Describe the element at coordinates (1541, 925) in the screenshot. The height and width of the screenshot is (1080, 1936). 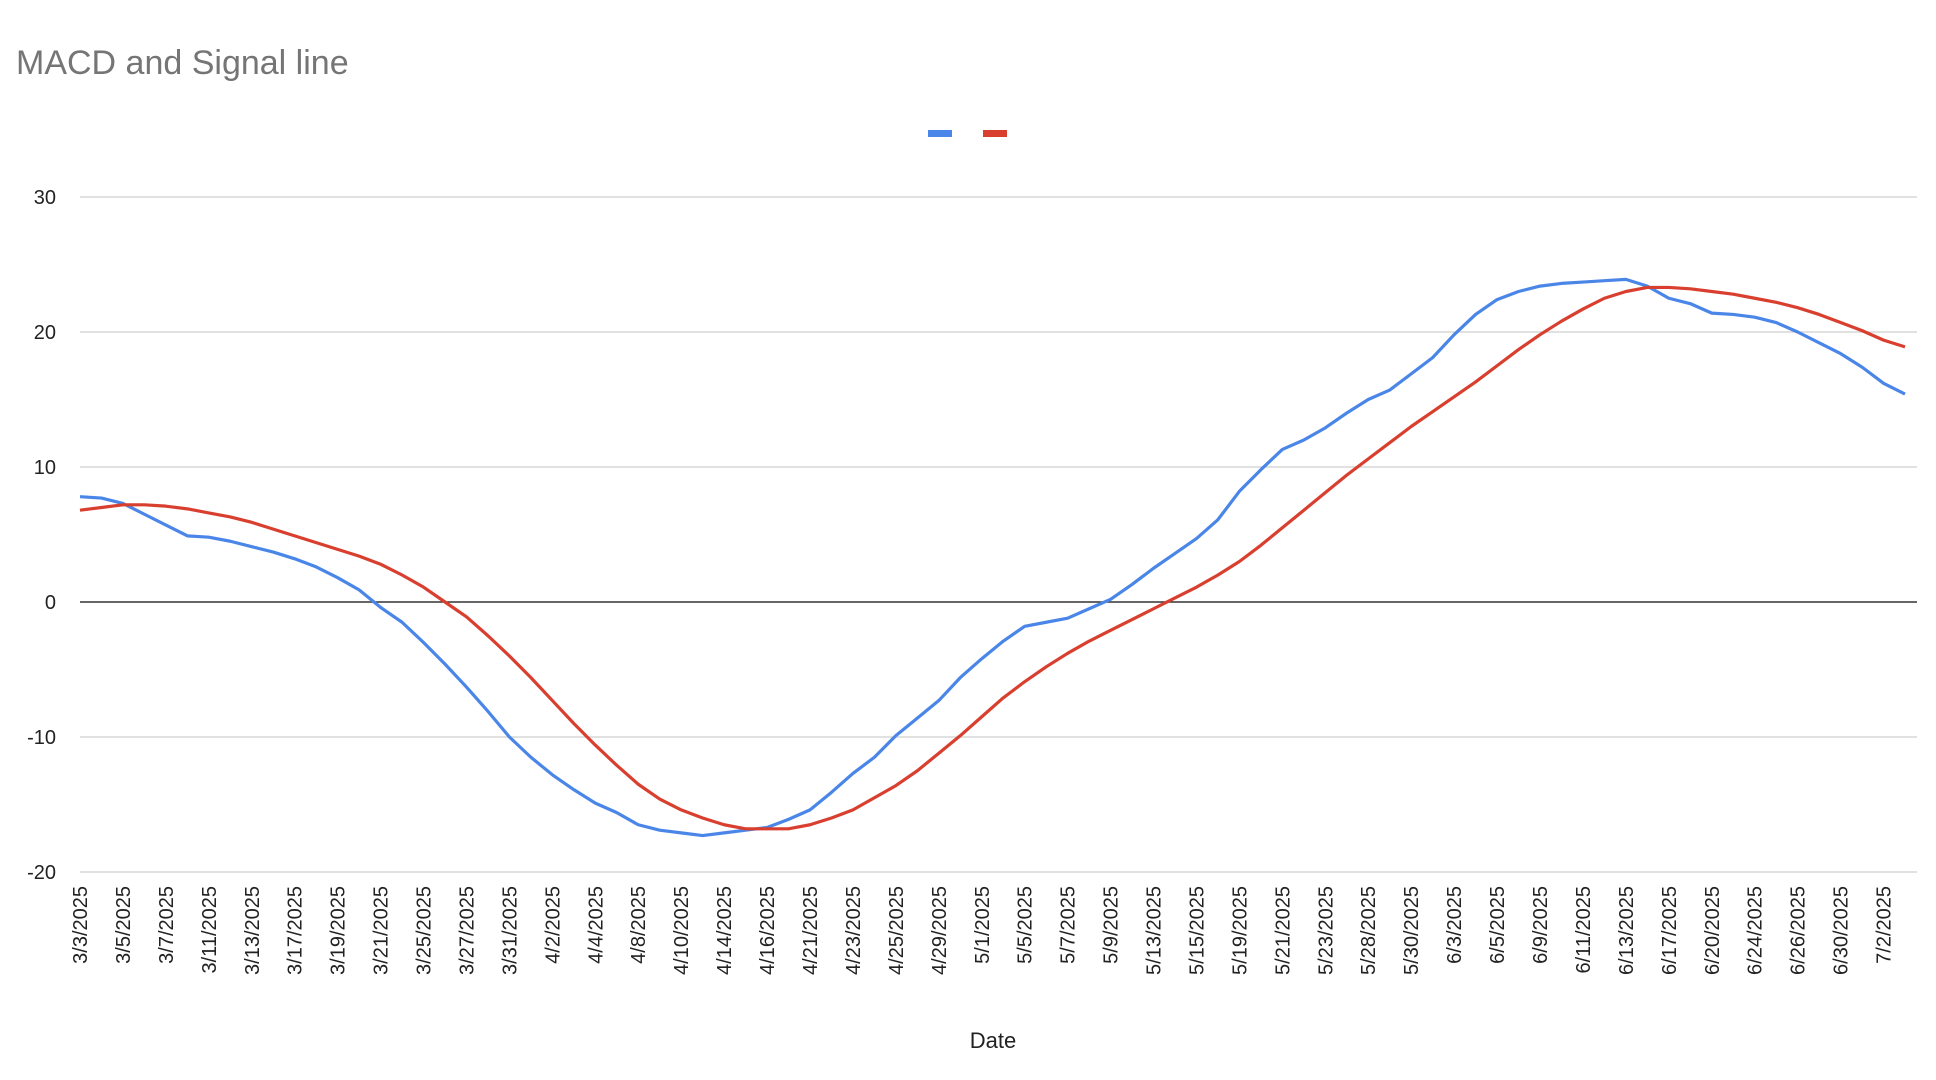
I see `x-tick-label: 6/9/2025` at that location.